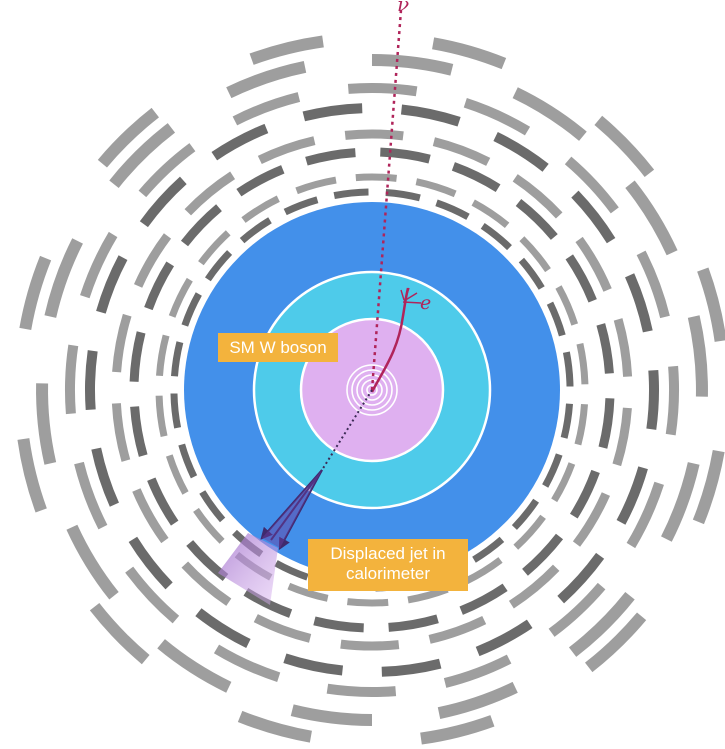  What do you see at coordinates (388, 565) in the screenshot?
I see `displaced-jet-label: Displaced jet in calorimeter` at bounding box center [388, 565].